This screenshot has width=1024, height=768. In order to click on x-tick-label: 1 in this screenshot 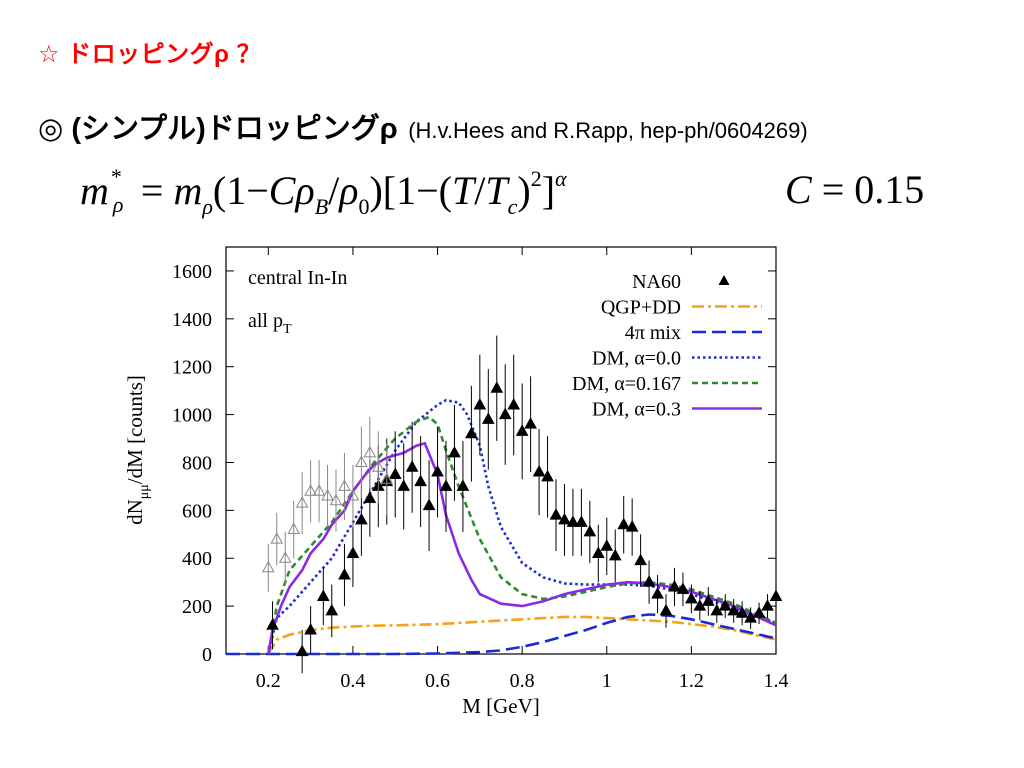, I will do `click(607, 681)`.